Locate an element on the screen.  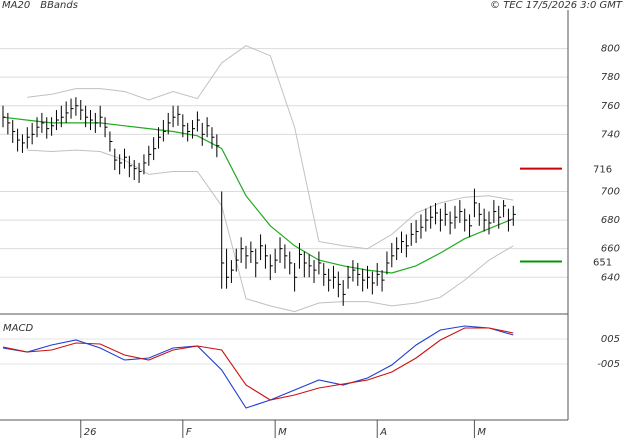
y-tick-label: 640 is located at coordinates (610, 277).